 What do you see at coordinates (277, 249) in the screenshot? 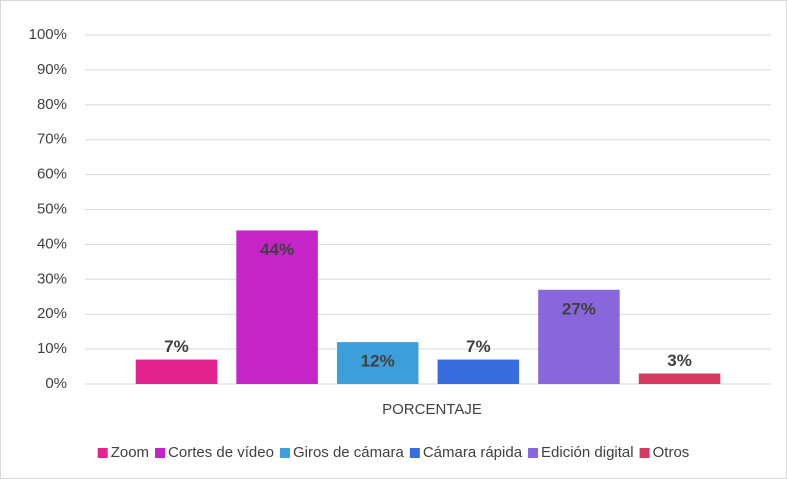
I see `value-label: 44%` at bounding box center [277, 249].